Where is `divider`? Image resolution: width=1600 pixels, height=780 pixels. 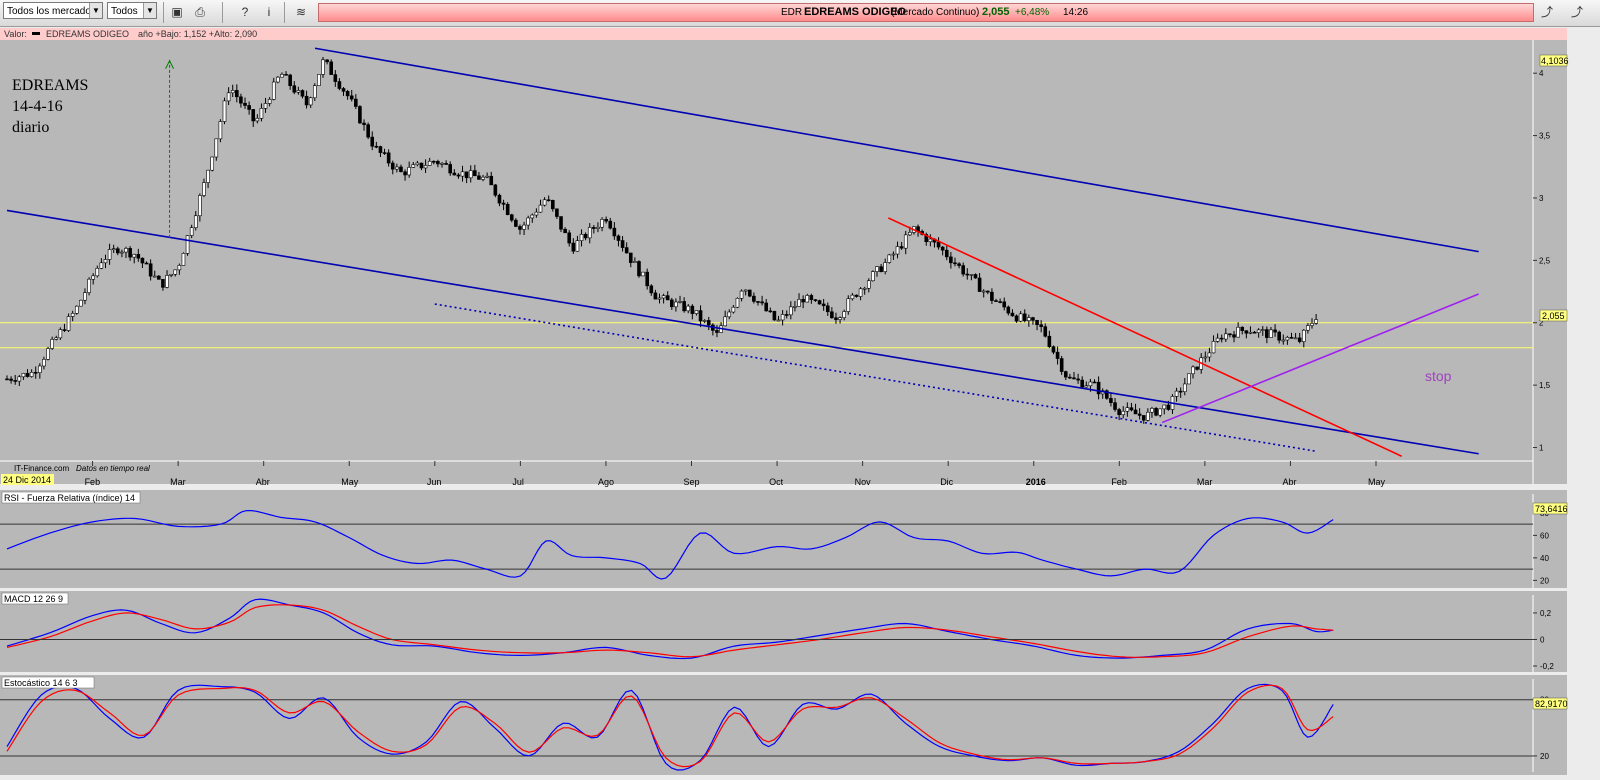
divider is located at coordinates (222, 12).